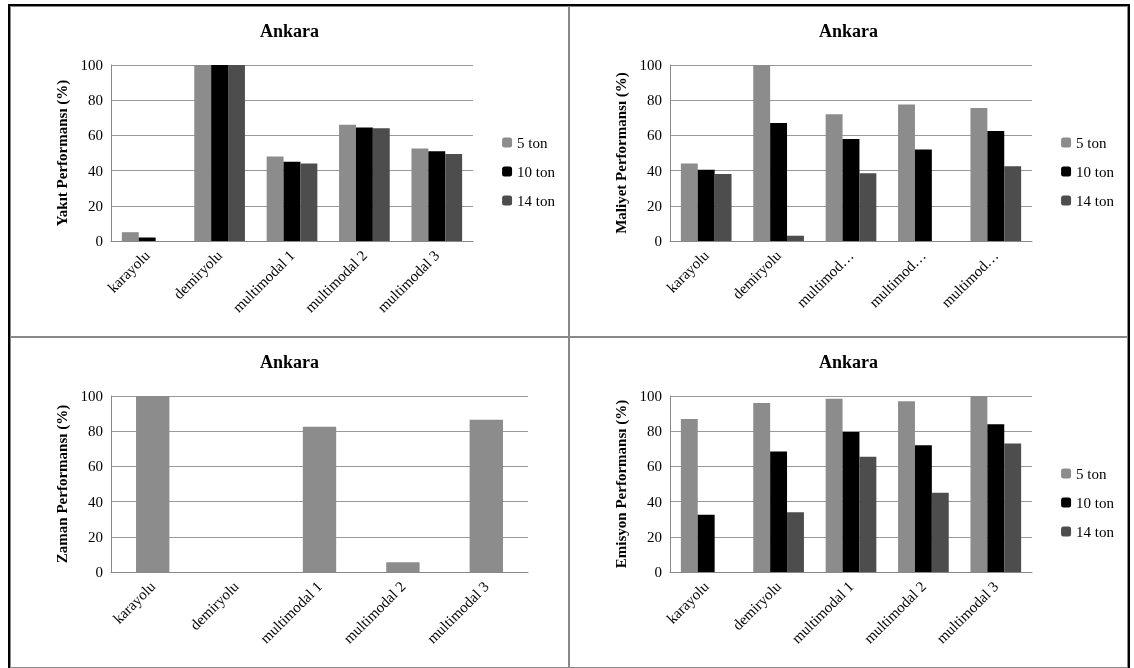  Describe the element at coordinates (622, 153) in the screenshot. I see `y-axis-title: Maliyet Performansı (%)` at that location.